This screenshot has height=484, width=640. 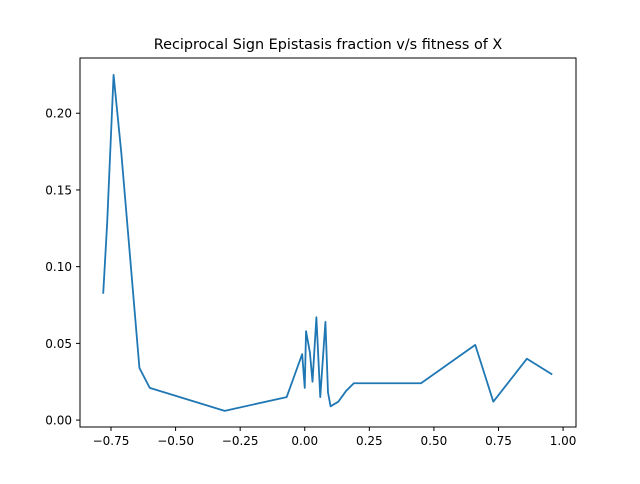 What do you see at coordinates (240, 441) in the screenshot?
I see `x-tick-label: −0.25` at bounding box center [240, 441].